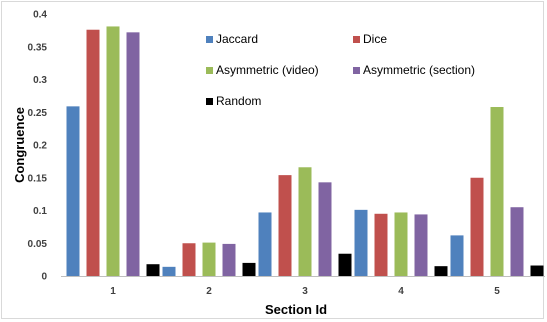 This screenshot has height=322, width=547. What do you see at coordinates (44, 277) in the screenshot?
I see `y-tick-label: 0` at bounding box center [44, 277].